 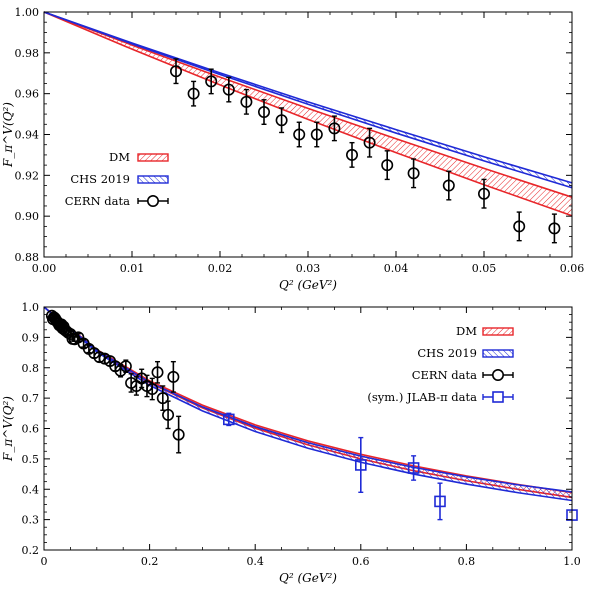 I want to click on y-tick-label: 0.7, so click(x=31, y=398).